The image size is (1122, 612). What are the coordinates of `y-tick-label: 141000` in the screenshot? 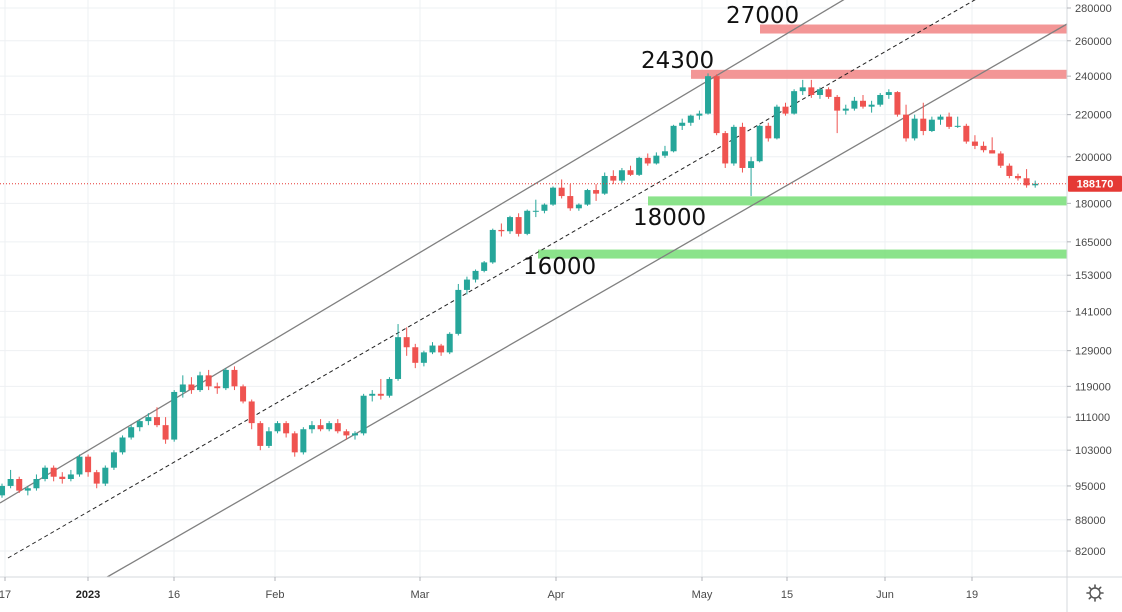 It's located at (1093, 312).